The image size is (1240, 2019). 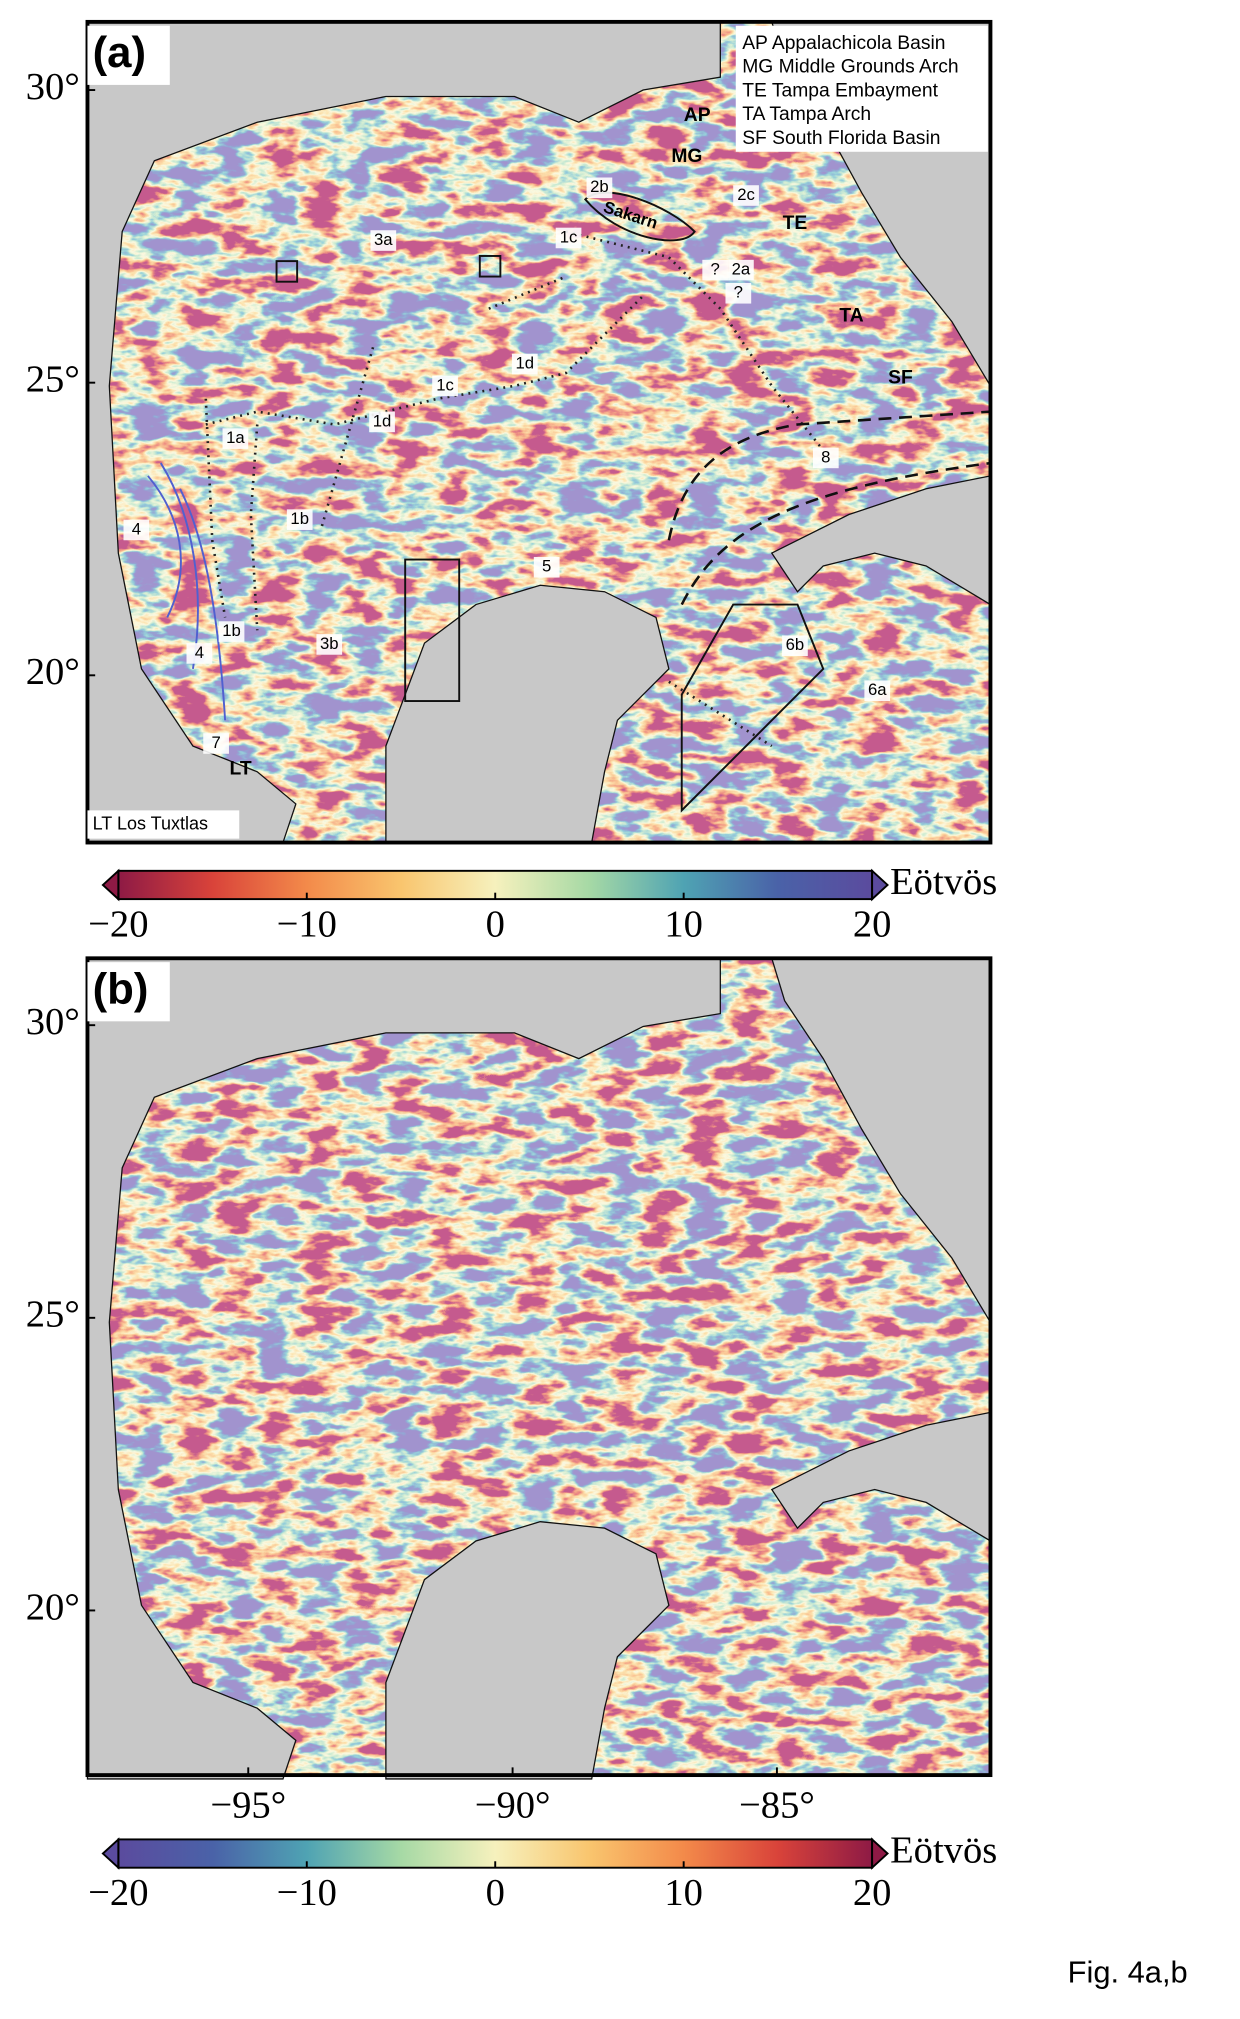 I want to click on outlines, so click(x=550, y=502).